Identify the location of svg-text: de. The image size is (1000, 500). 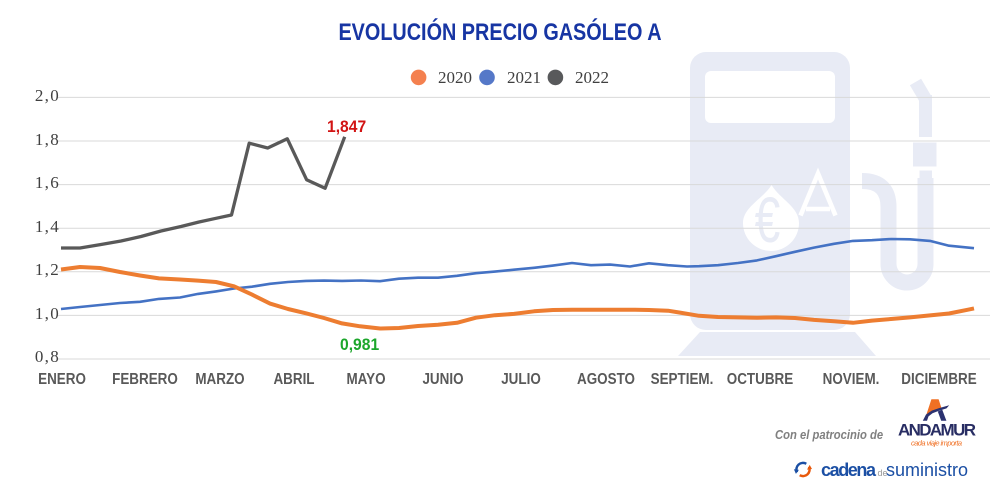
(883, 473).